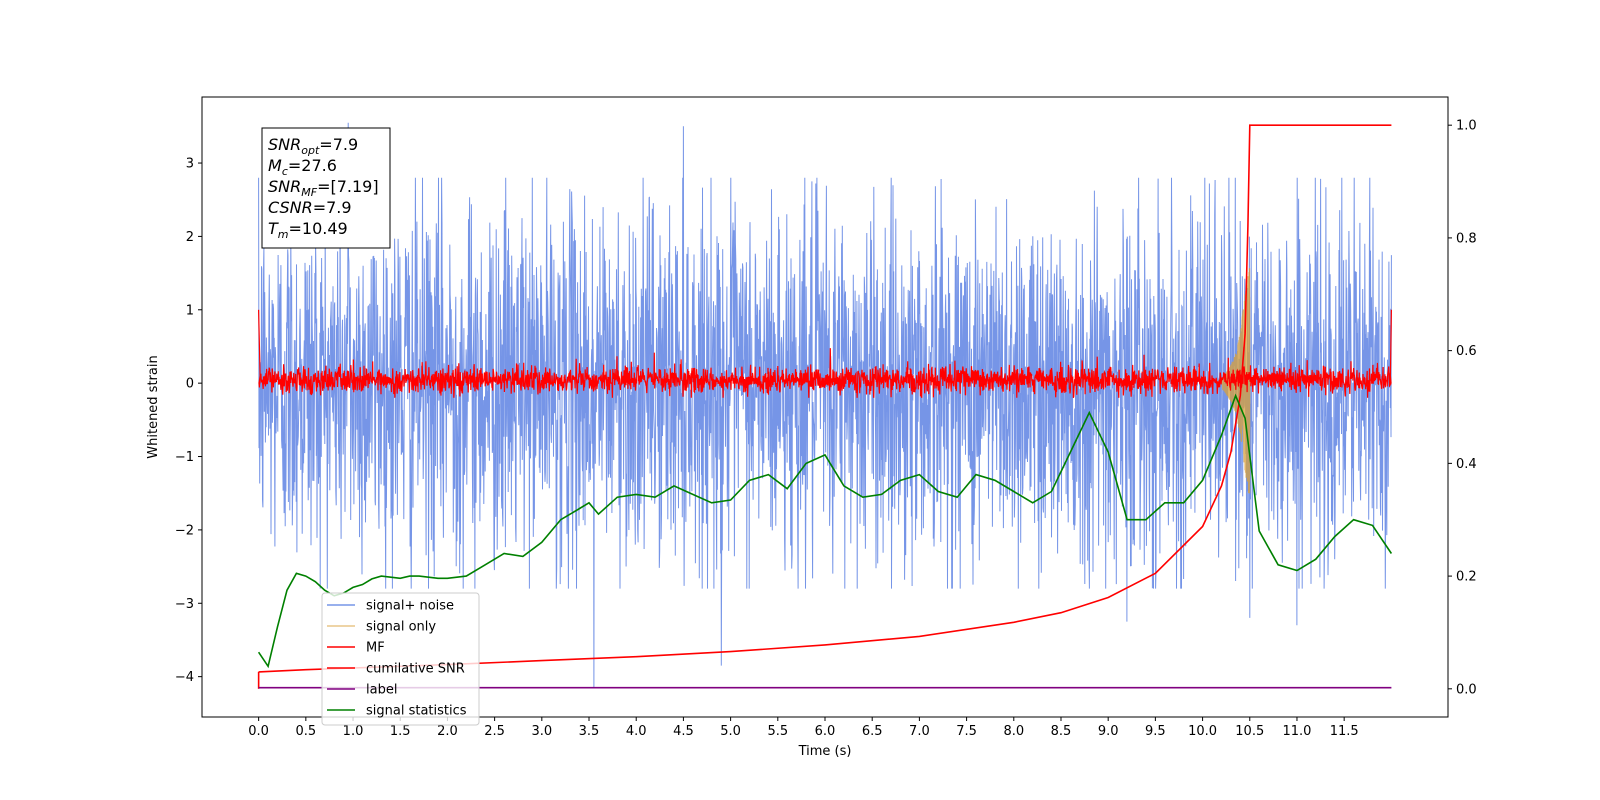 This screenshot has width=1600, height=800. Describe the element at coordinates (777, 731) in the screenshot. I see `x-tick-label: 5.5` at that location.